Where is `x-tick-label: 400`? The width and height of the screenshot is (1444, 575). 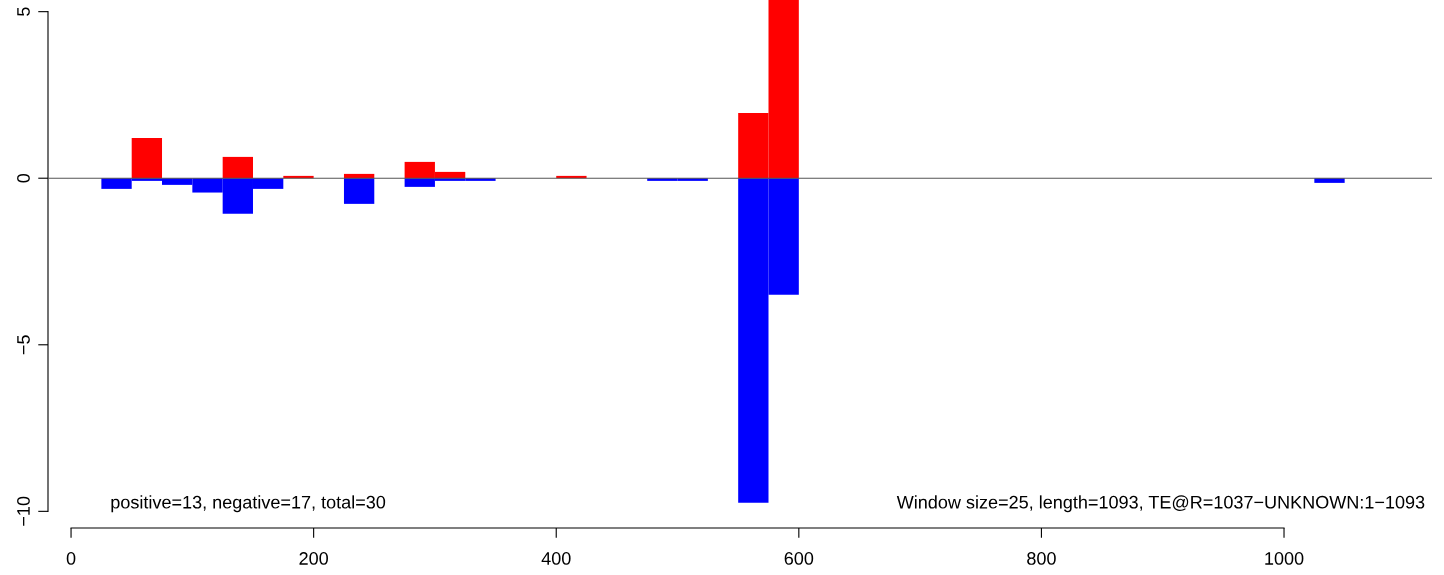
x-tick-label: 400 is located at coordinates (556, 558).